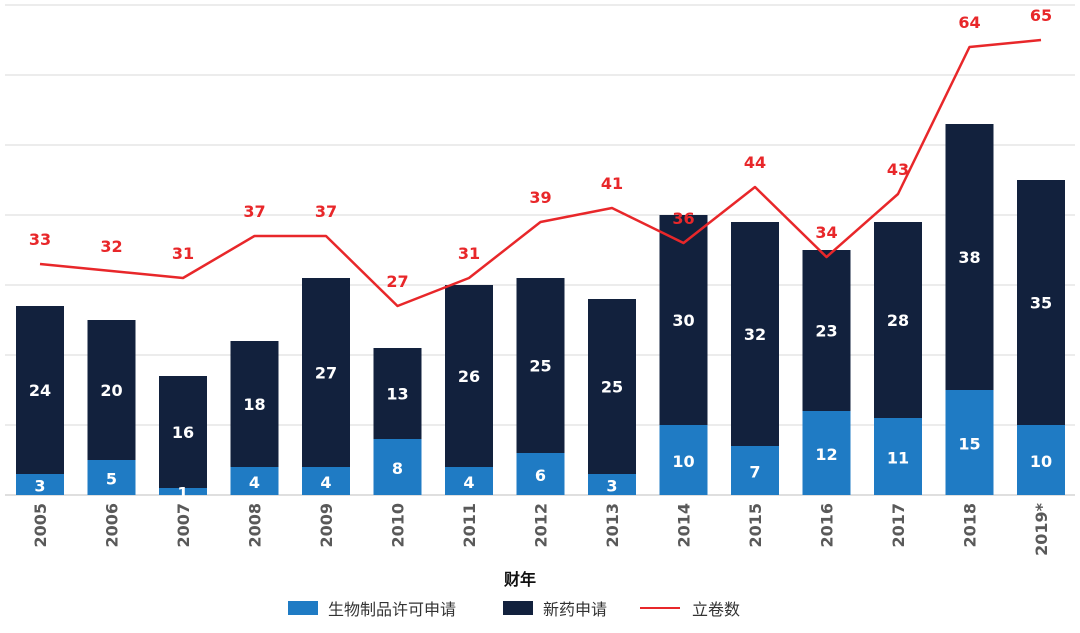 Image resolution: width=1080 pixels, height=633 pixels. Describe the element at coordinates (969, 22) in the screenshot. I see `data-label-total: 64` at that location.